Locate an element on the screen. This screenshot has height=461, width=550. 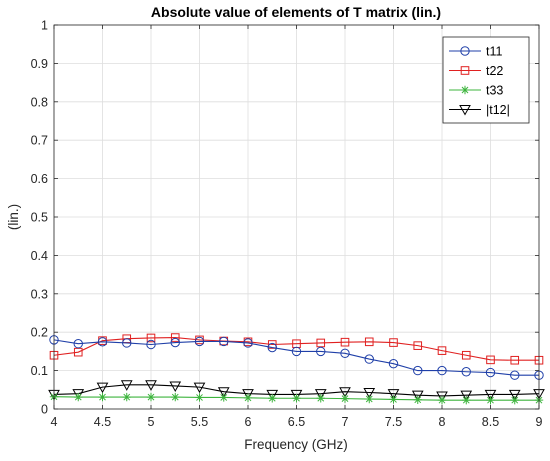
y-tick-label: 0.5 is located at coordinates (39, 218).